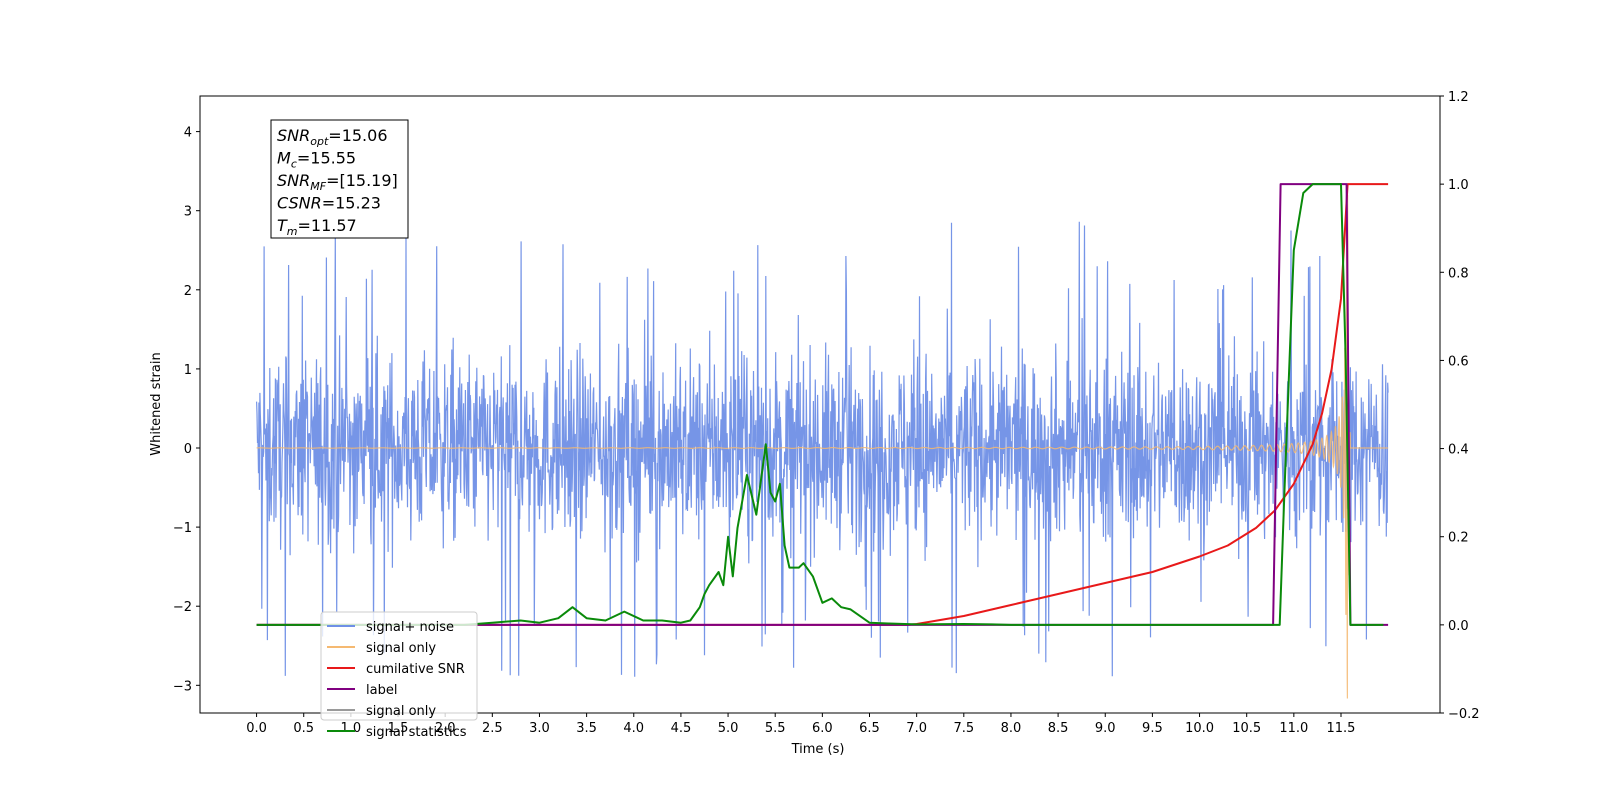 The height and width of the screenshot is (804, 1600). What do you see at coordinates (1293, 728) in the screenshot?
I see `x-tick-label: 11.0` at bounding box center [1293, 728].